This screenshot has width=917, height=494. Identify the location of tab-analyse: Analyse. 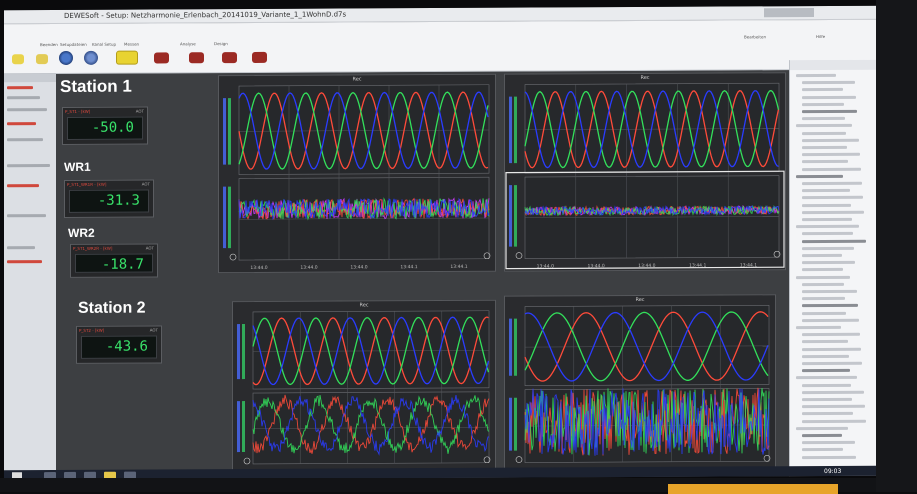
(188, 44).